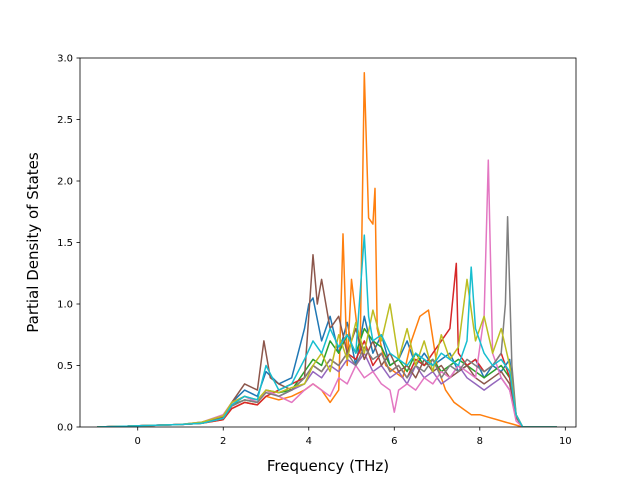 This screenshot has height=484, width=640. What do you see at coordinates (480, 441) in the screenshot?
I see `x-tick-label: 8` at bounding box center [480, 441].